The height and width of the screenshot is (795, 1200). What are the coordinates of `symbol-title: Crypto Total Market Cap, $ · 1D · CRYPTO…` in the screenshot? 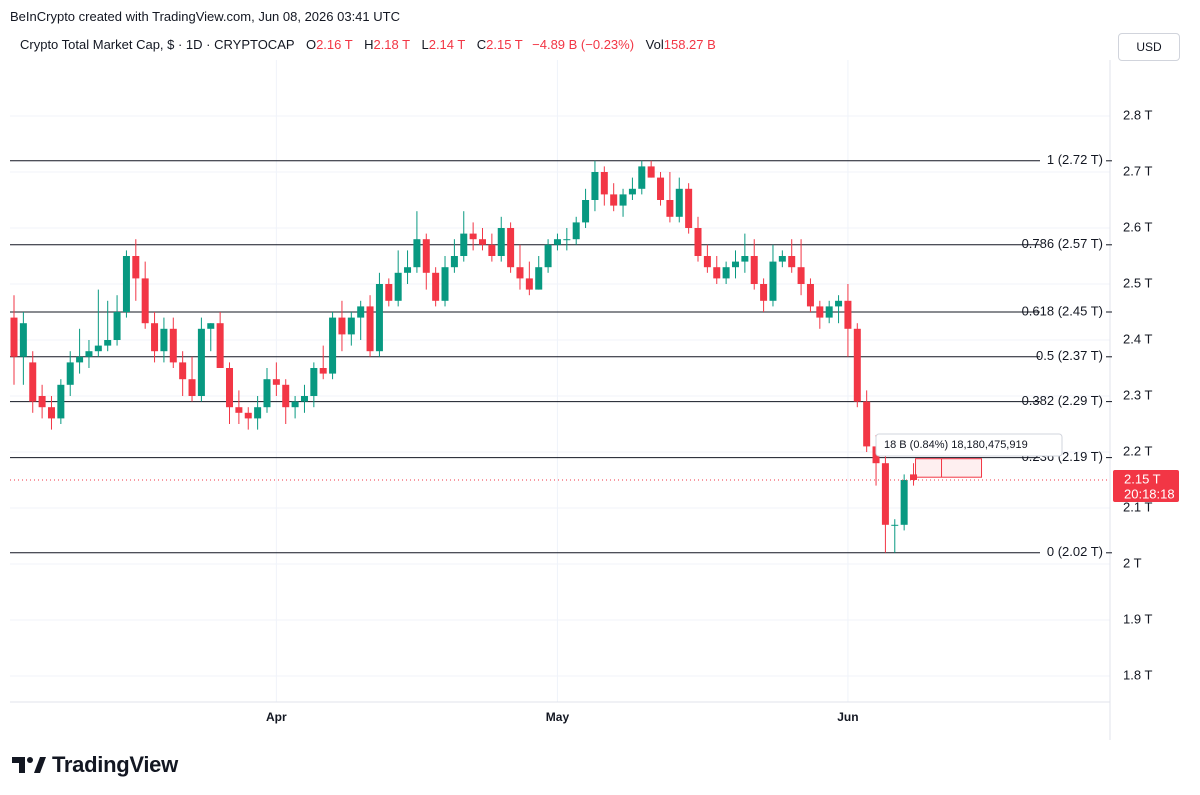 It's located at (157, 44).